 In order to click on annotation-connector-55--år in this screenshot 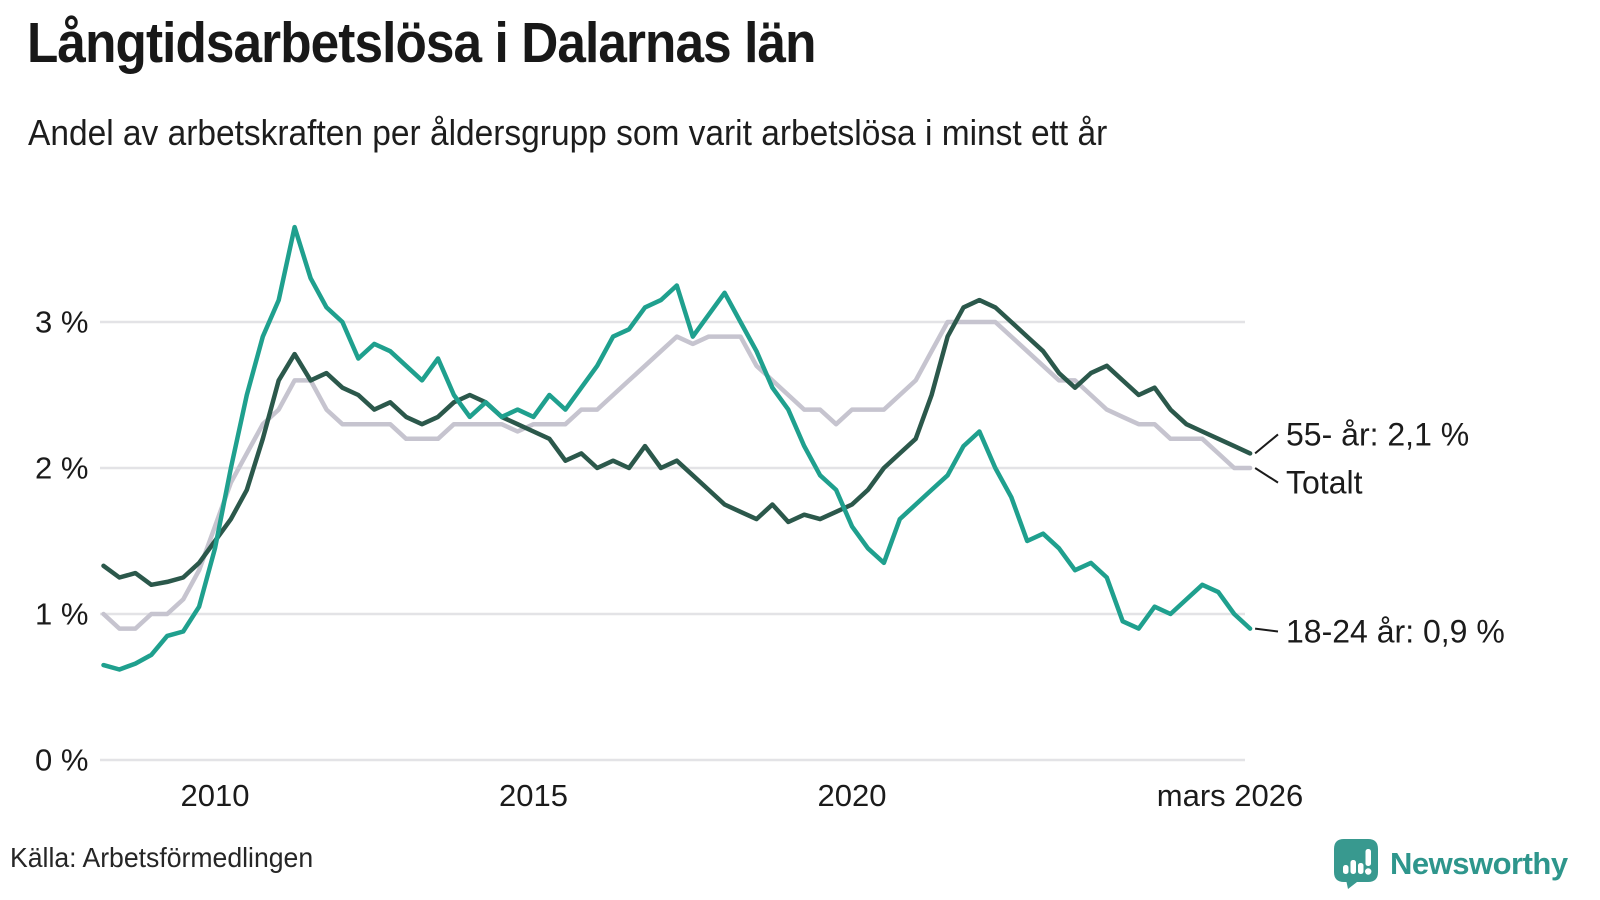, I will do `click(1266, 444)`.